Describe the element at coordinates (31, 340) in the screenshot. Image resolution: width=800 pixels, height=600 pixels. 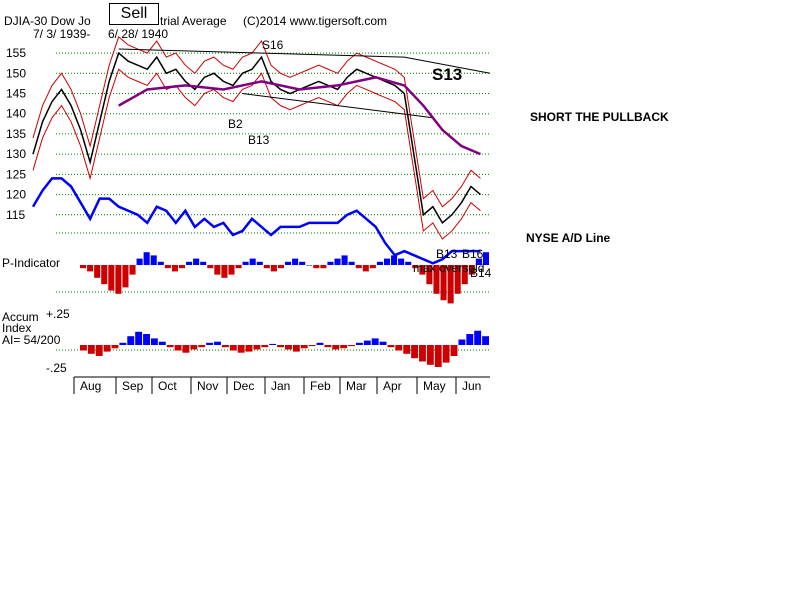
I see `ai-value: AI= 54/200` at that location.